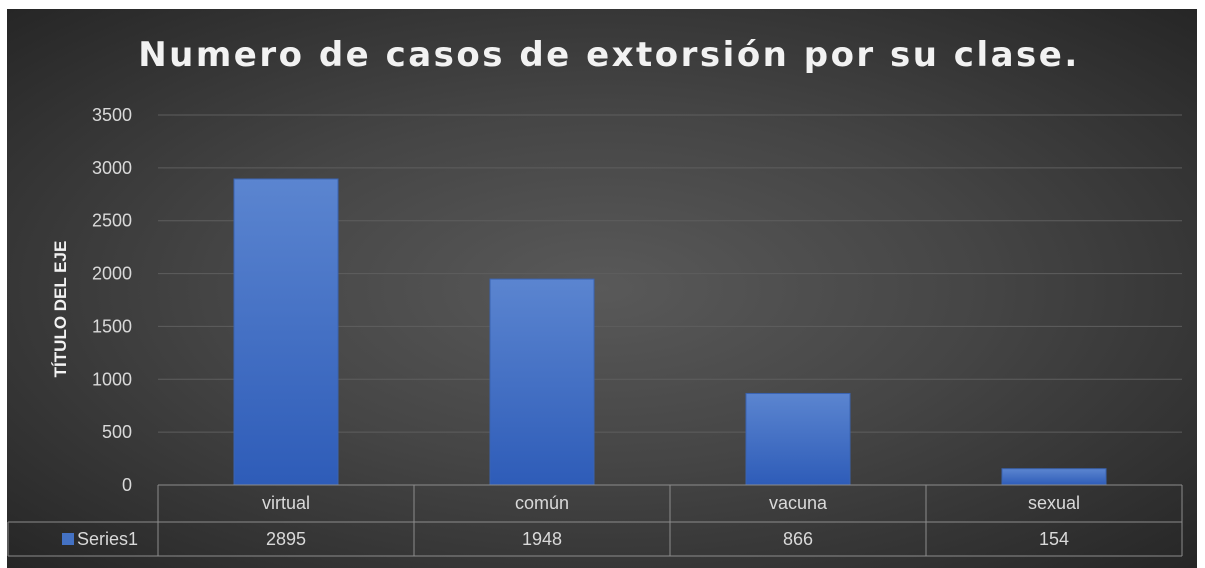  I want to click on y-tick-label: 0, so click(127, 485).